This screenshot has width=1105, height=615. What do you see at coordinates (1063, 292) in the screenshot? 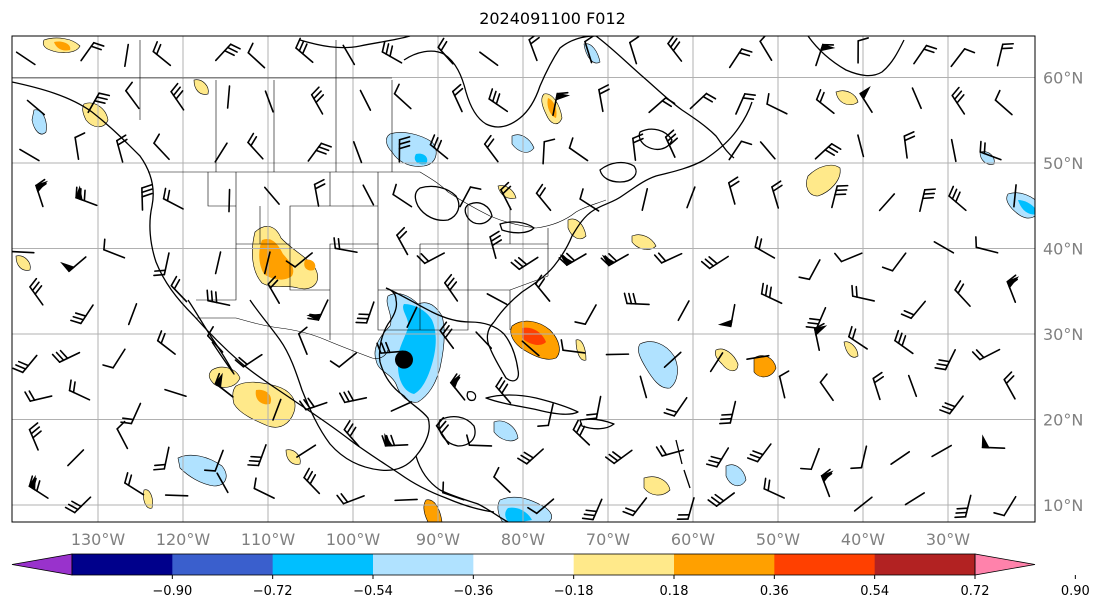
I see `latitude-axis-labels: 60°N 50°N 40°N 30°N 20°N 10°N` at bounding box center [1063, 292].